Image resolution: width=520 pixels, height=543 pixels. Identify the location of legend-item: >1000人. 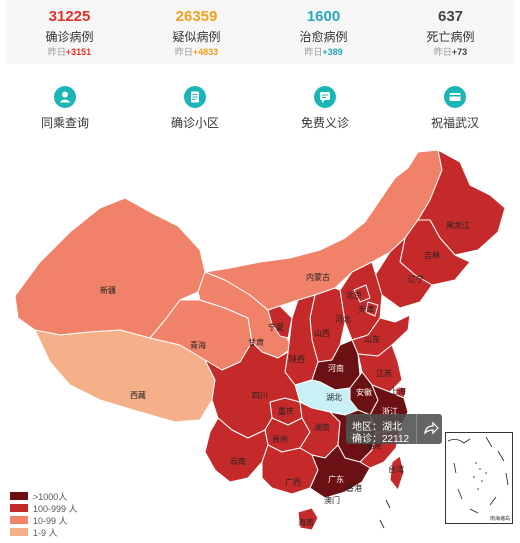
(44, 496).